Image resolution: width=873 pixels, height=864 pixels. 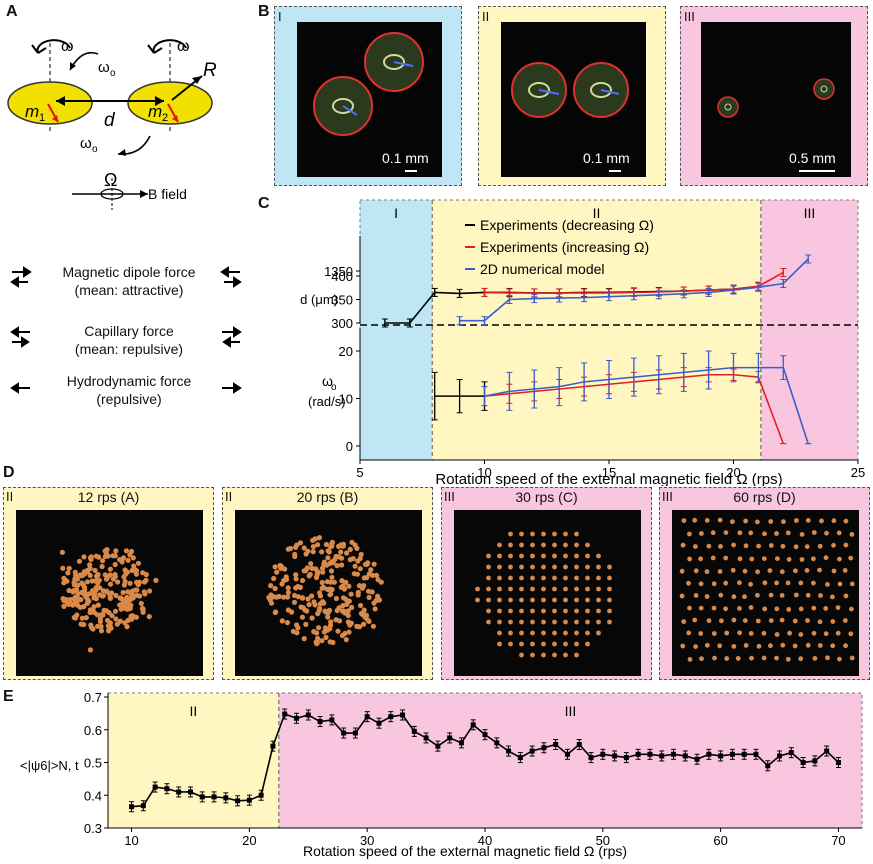 I want to click on force-hydrodynamic: Hydrodynamic force (repulsive), so click(x=129, y=390).